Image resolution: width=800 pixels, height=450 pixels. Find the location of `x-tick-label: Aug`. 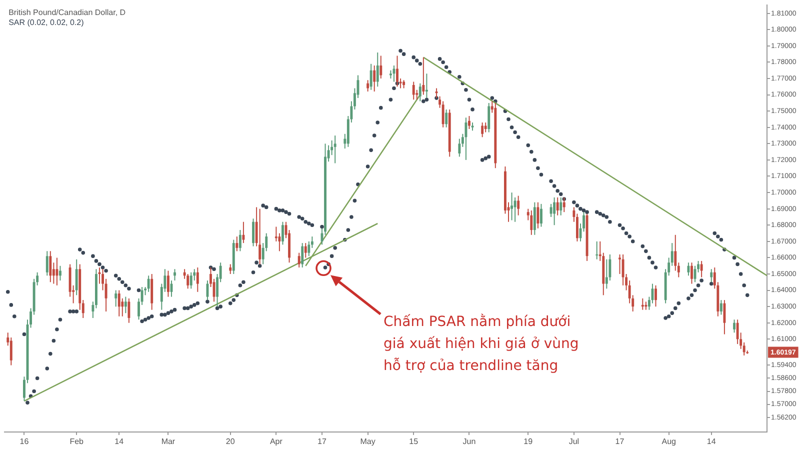

x-tick-label: Aug is located at coordinates (669, 441).